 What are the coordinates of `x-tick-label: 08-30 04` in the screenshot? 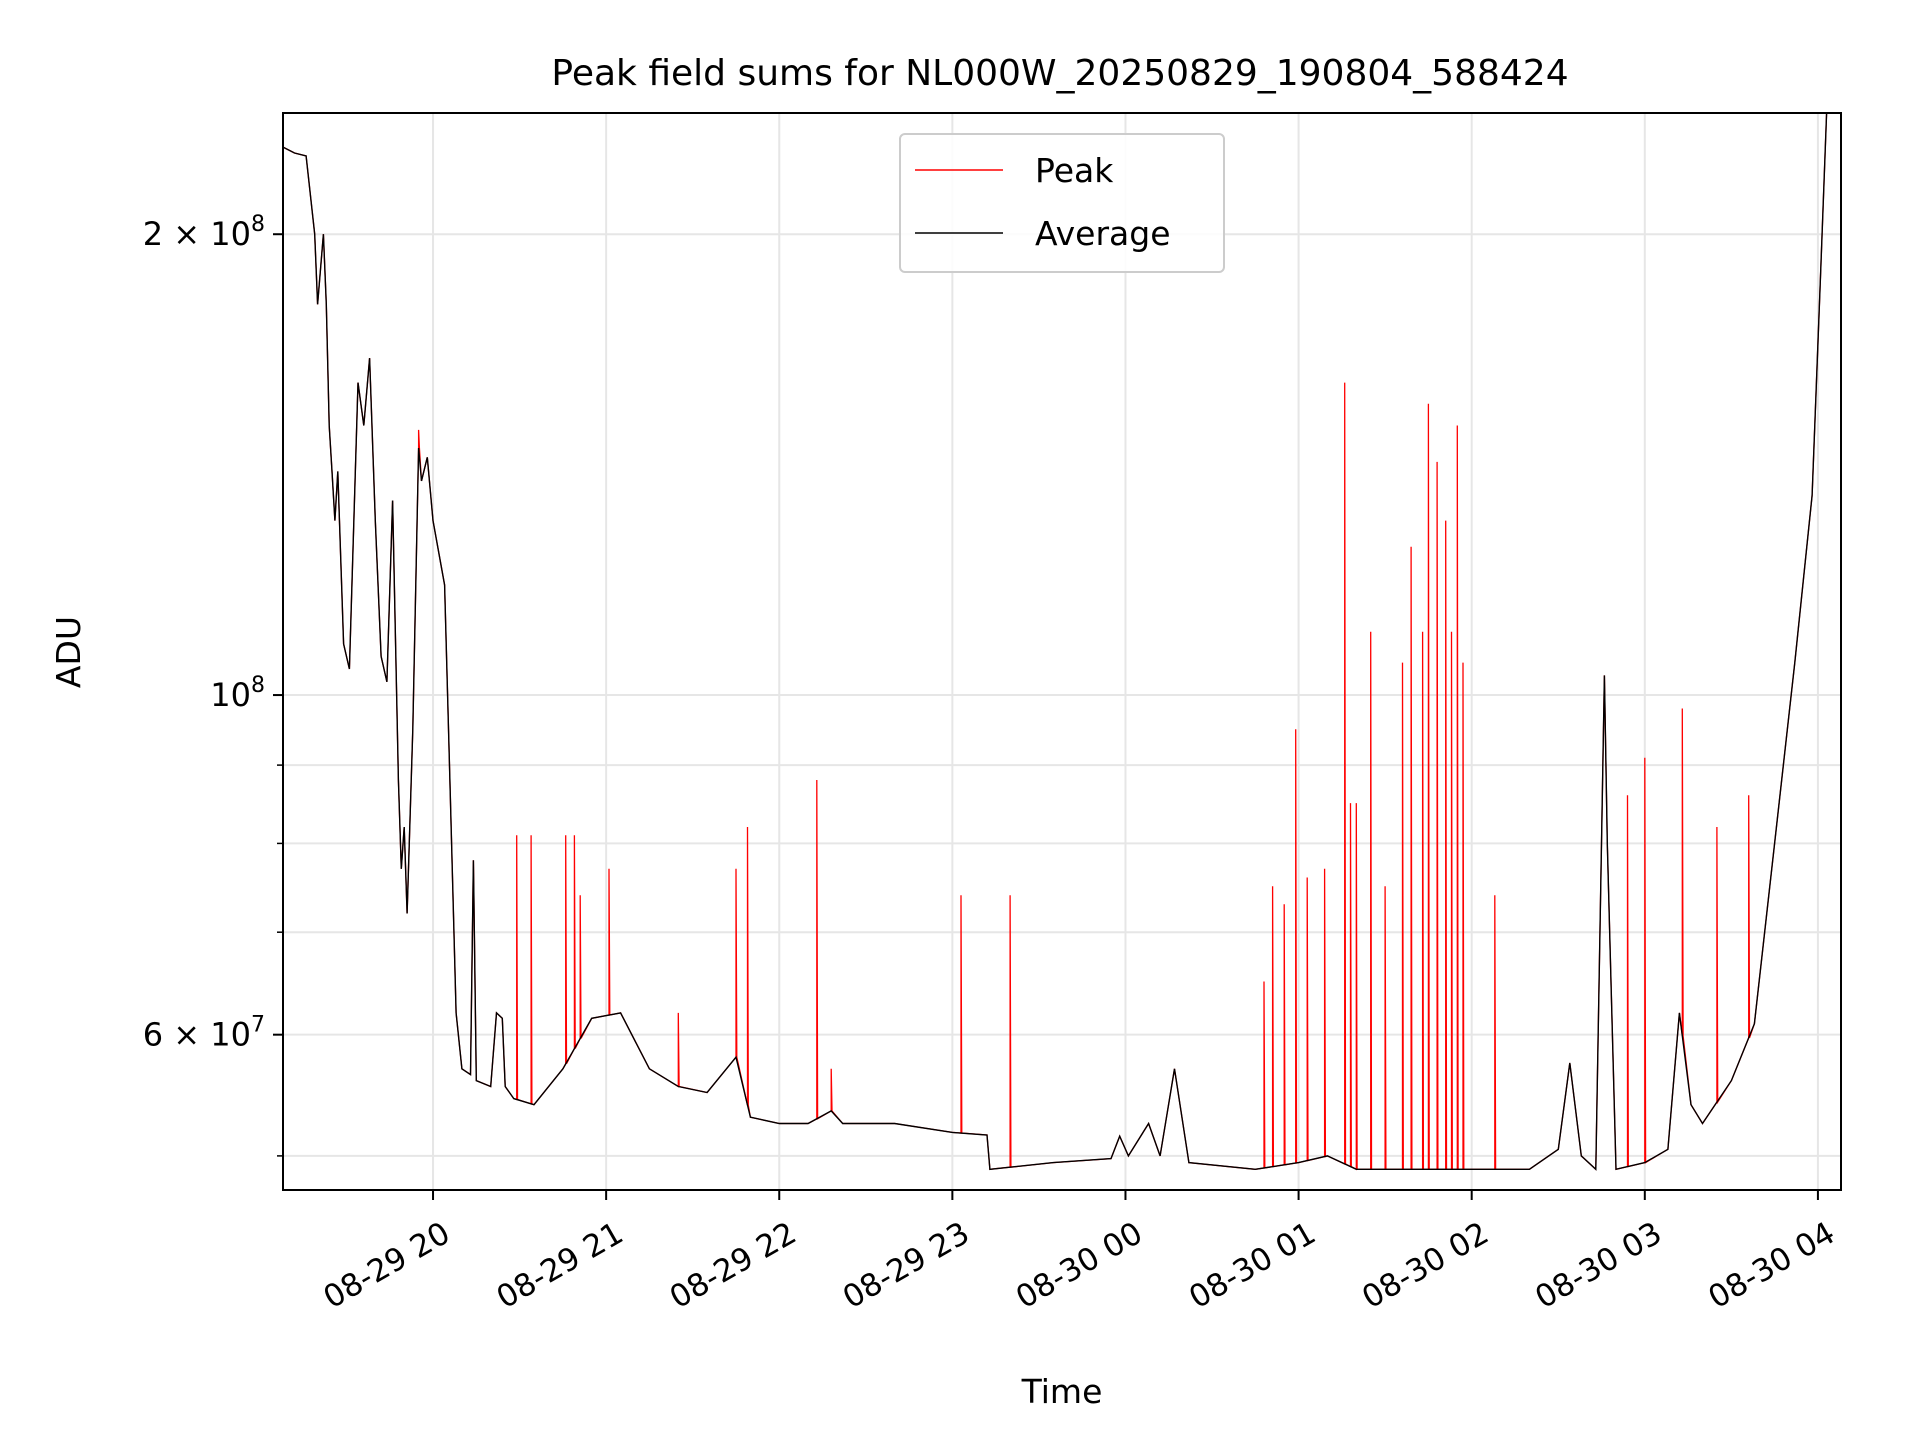 It's located at (1771, 1265).